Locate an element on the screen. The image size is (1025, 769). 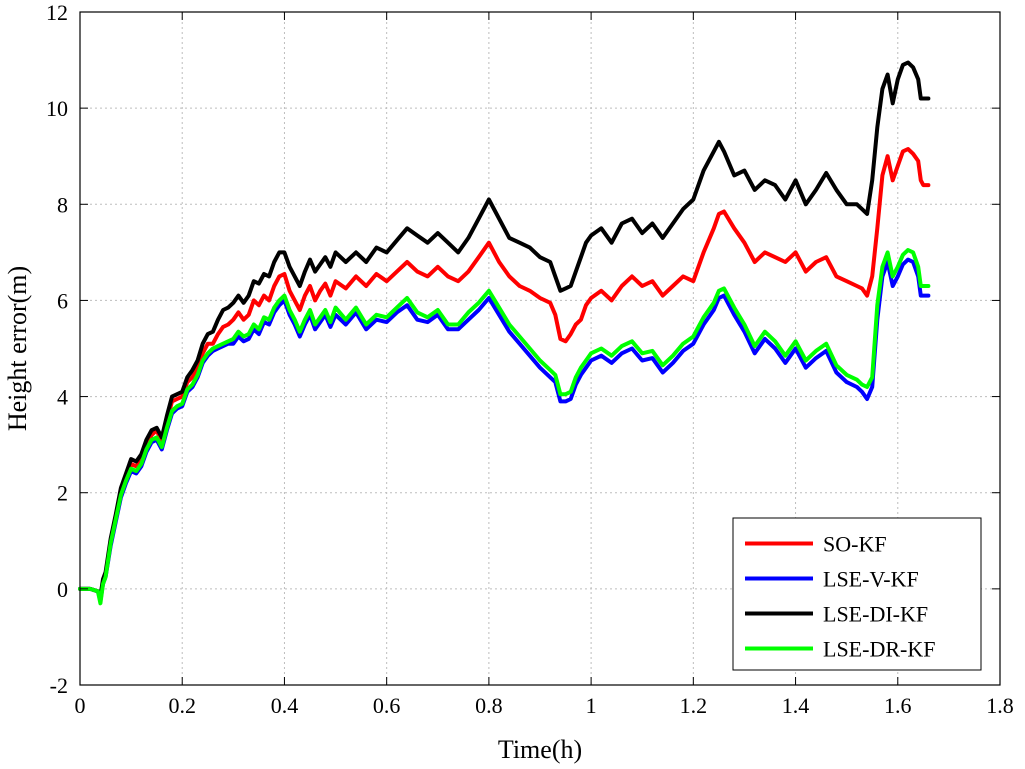
y-tick-label: 8 is located at coordinates (62, 204).